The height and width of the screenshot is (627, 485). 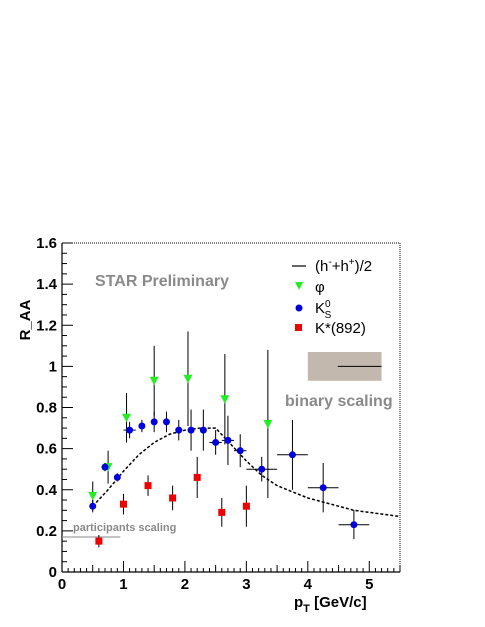 I want to click on x-tick-label: 0, so click(x=62, y=584).